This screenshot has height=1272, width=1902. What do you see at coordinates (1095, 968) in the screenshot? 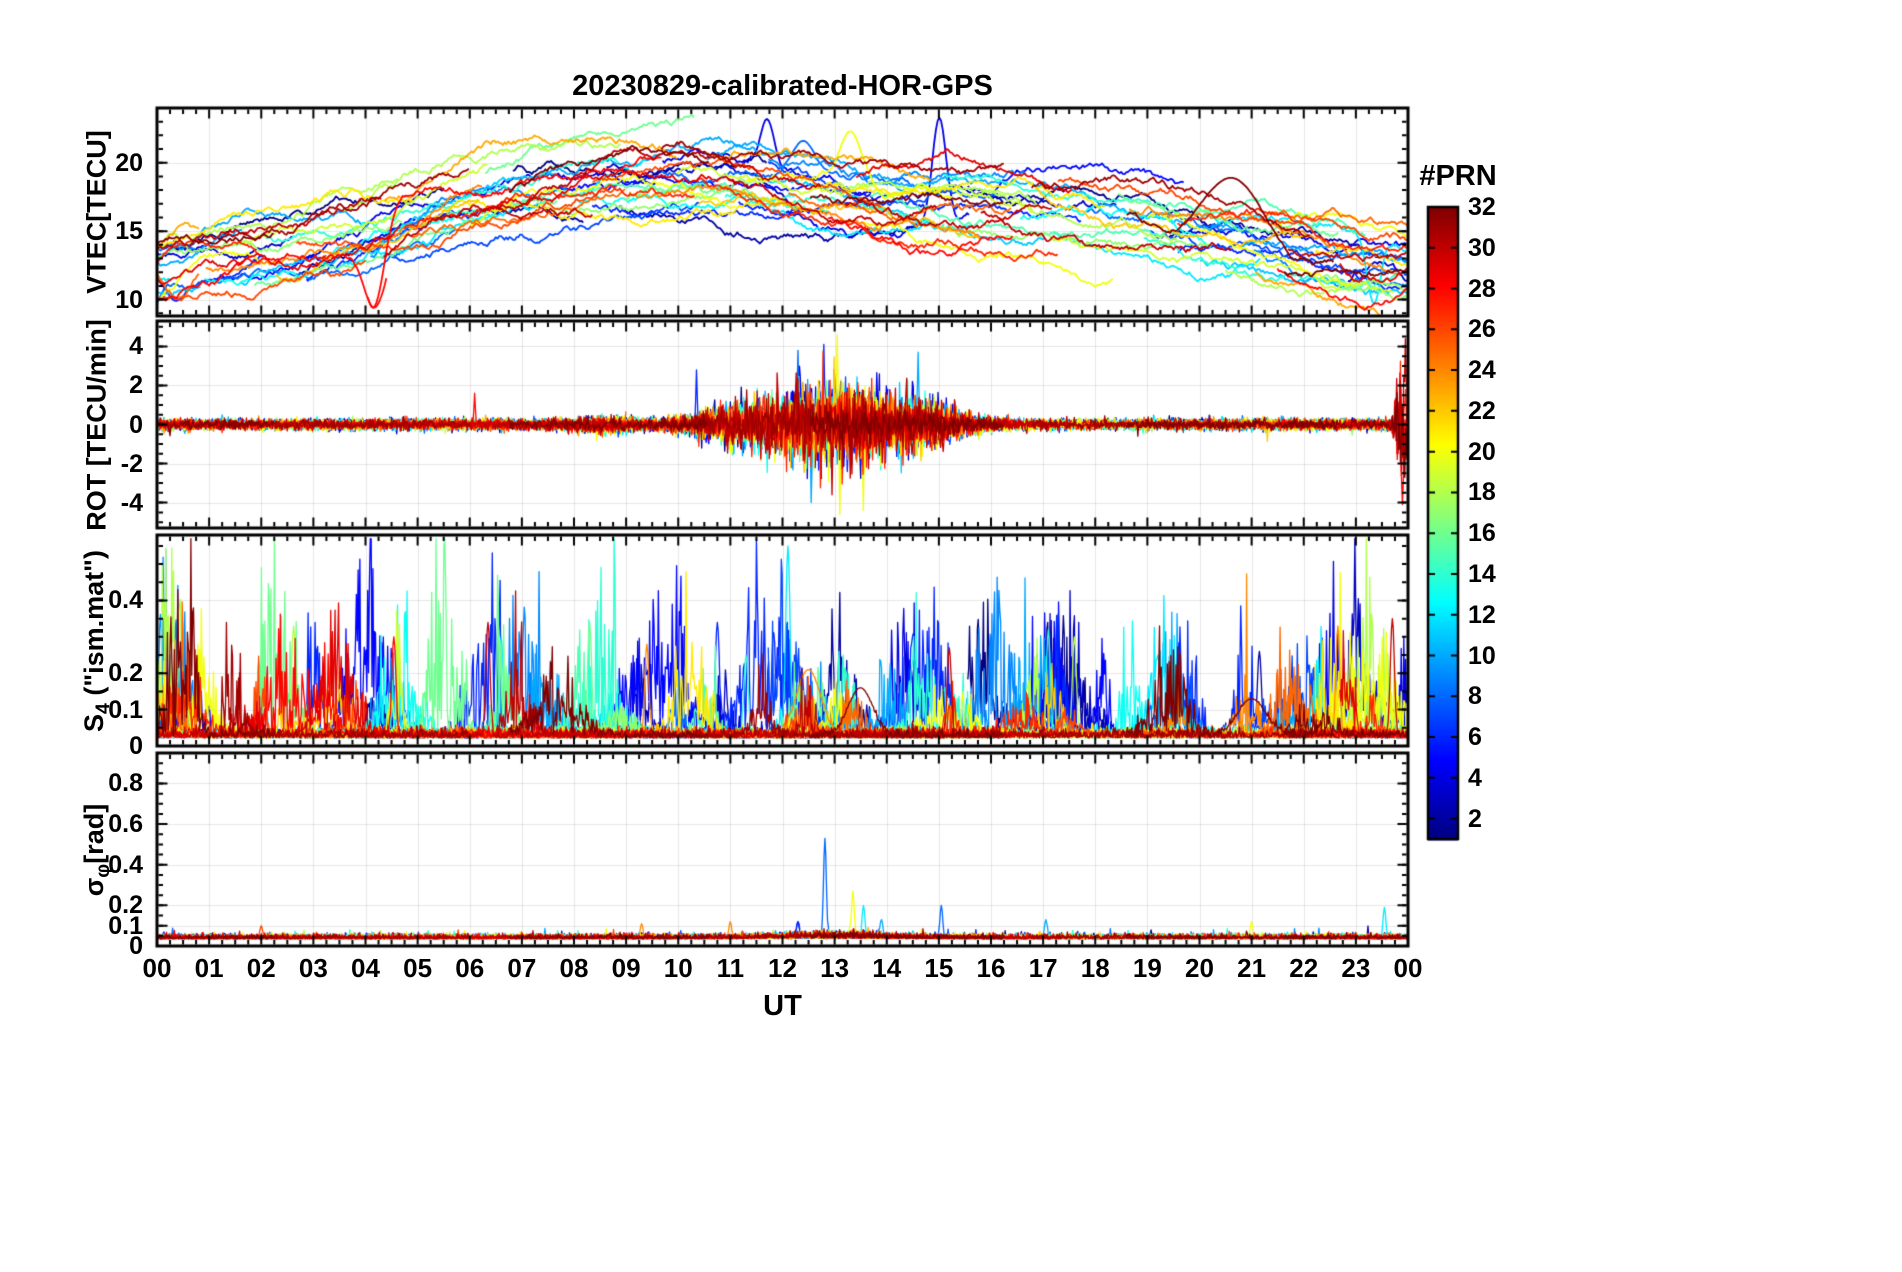
I see `x-tick-label: 18` at bounding box center [1095, 968].